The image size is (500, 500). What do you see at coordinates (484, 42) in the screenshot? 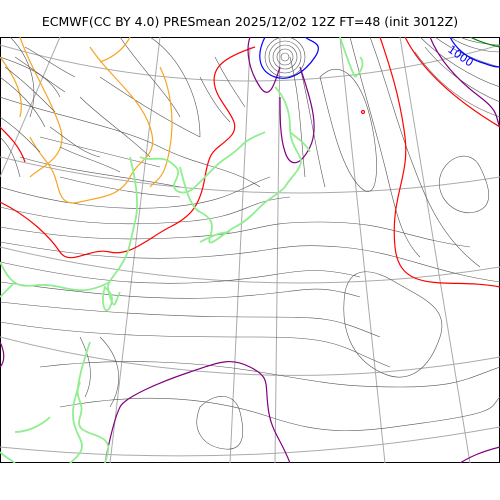
I see `contour-green` at bounding box center [484, 42].